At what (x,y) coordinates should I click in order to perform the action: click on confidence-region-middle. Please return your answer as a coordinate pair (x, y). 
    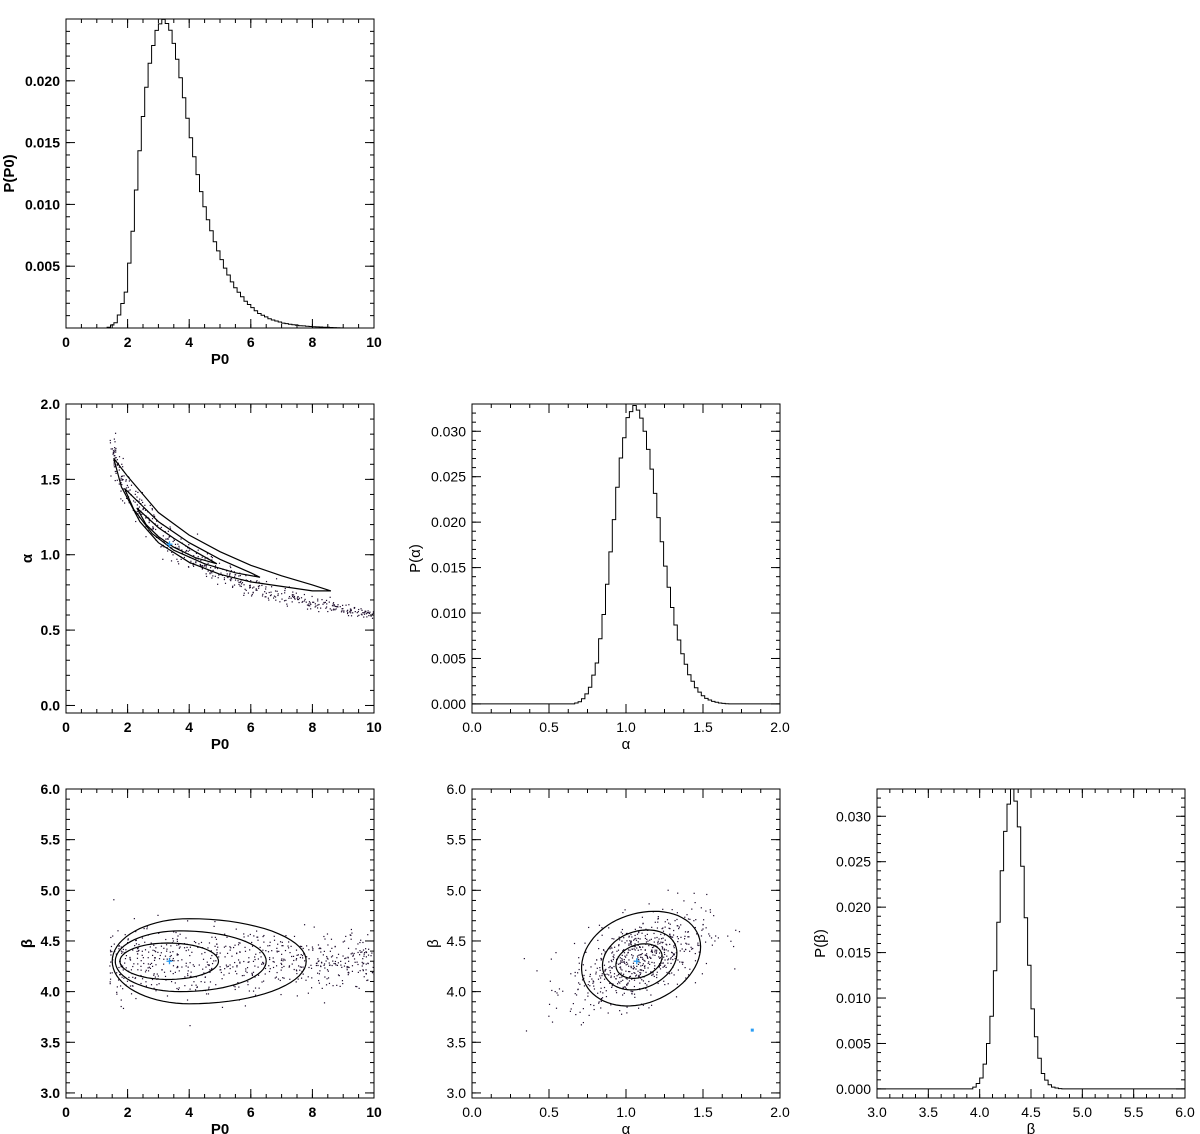
    Looking at the image, I should click on (190, 961).